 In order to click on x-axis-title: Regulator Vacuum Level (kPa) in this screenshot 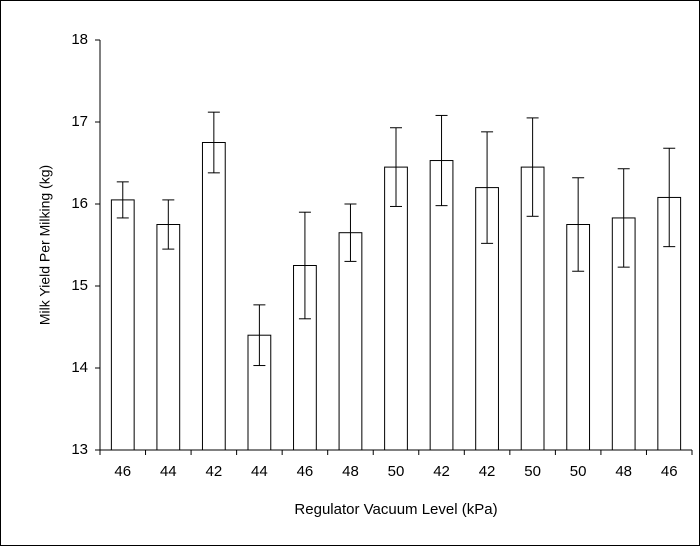, I will do `click(395, 509)`.